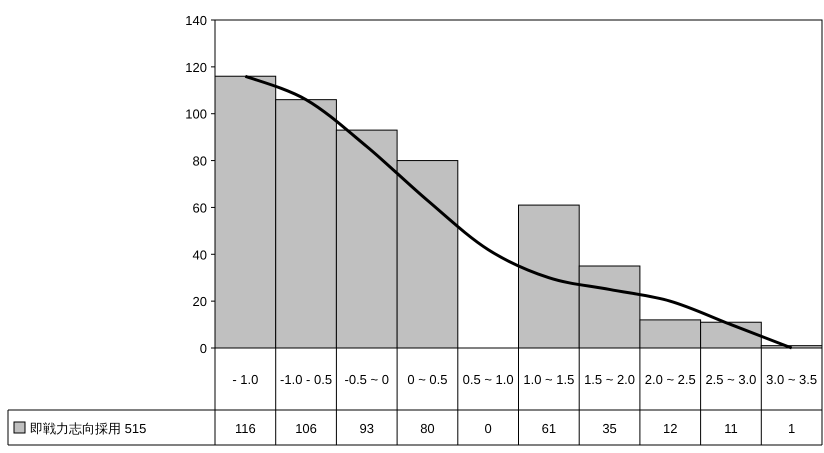  I want to click on y-tick-label: 20, so click(199, 302).